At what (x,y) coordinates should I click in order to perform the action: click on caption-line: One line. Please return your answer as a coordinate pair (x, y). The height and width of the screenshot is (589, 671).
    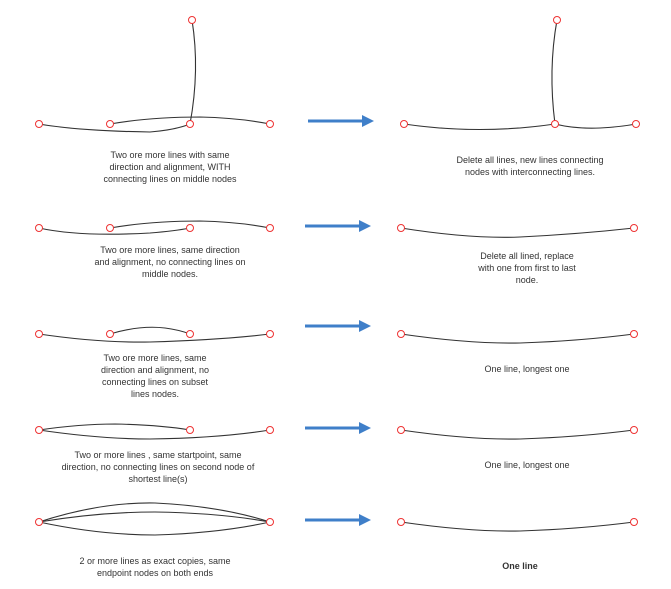
    Looking at the image, I should click on (520, 566).